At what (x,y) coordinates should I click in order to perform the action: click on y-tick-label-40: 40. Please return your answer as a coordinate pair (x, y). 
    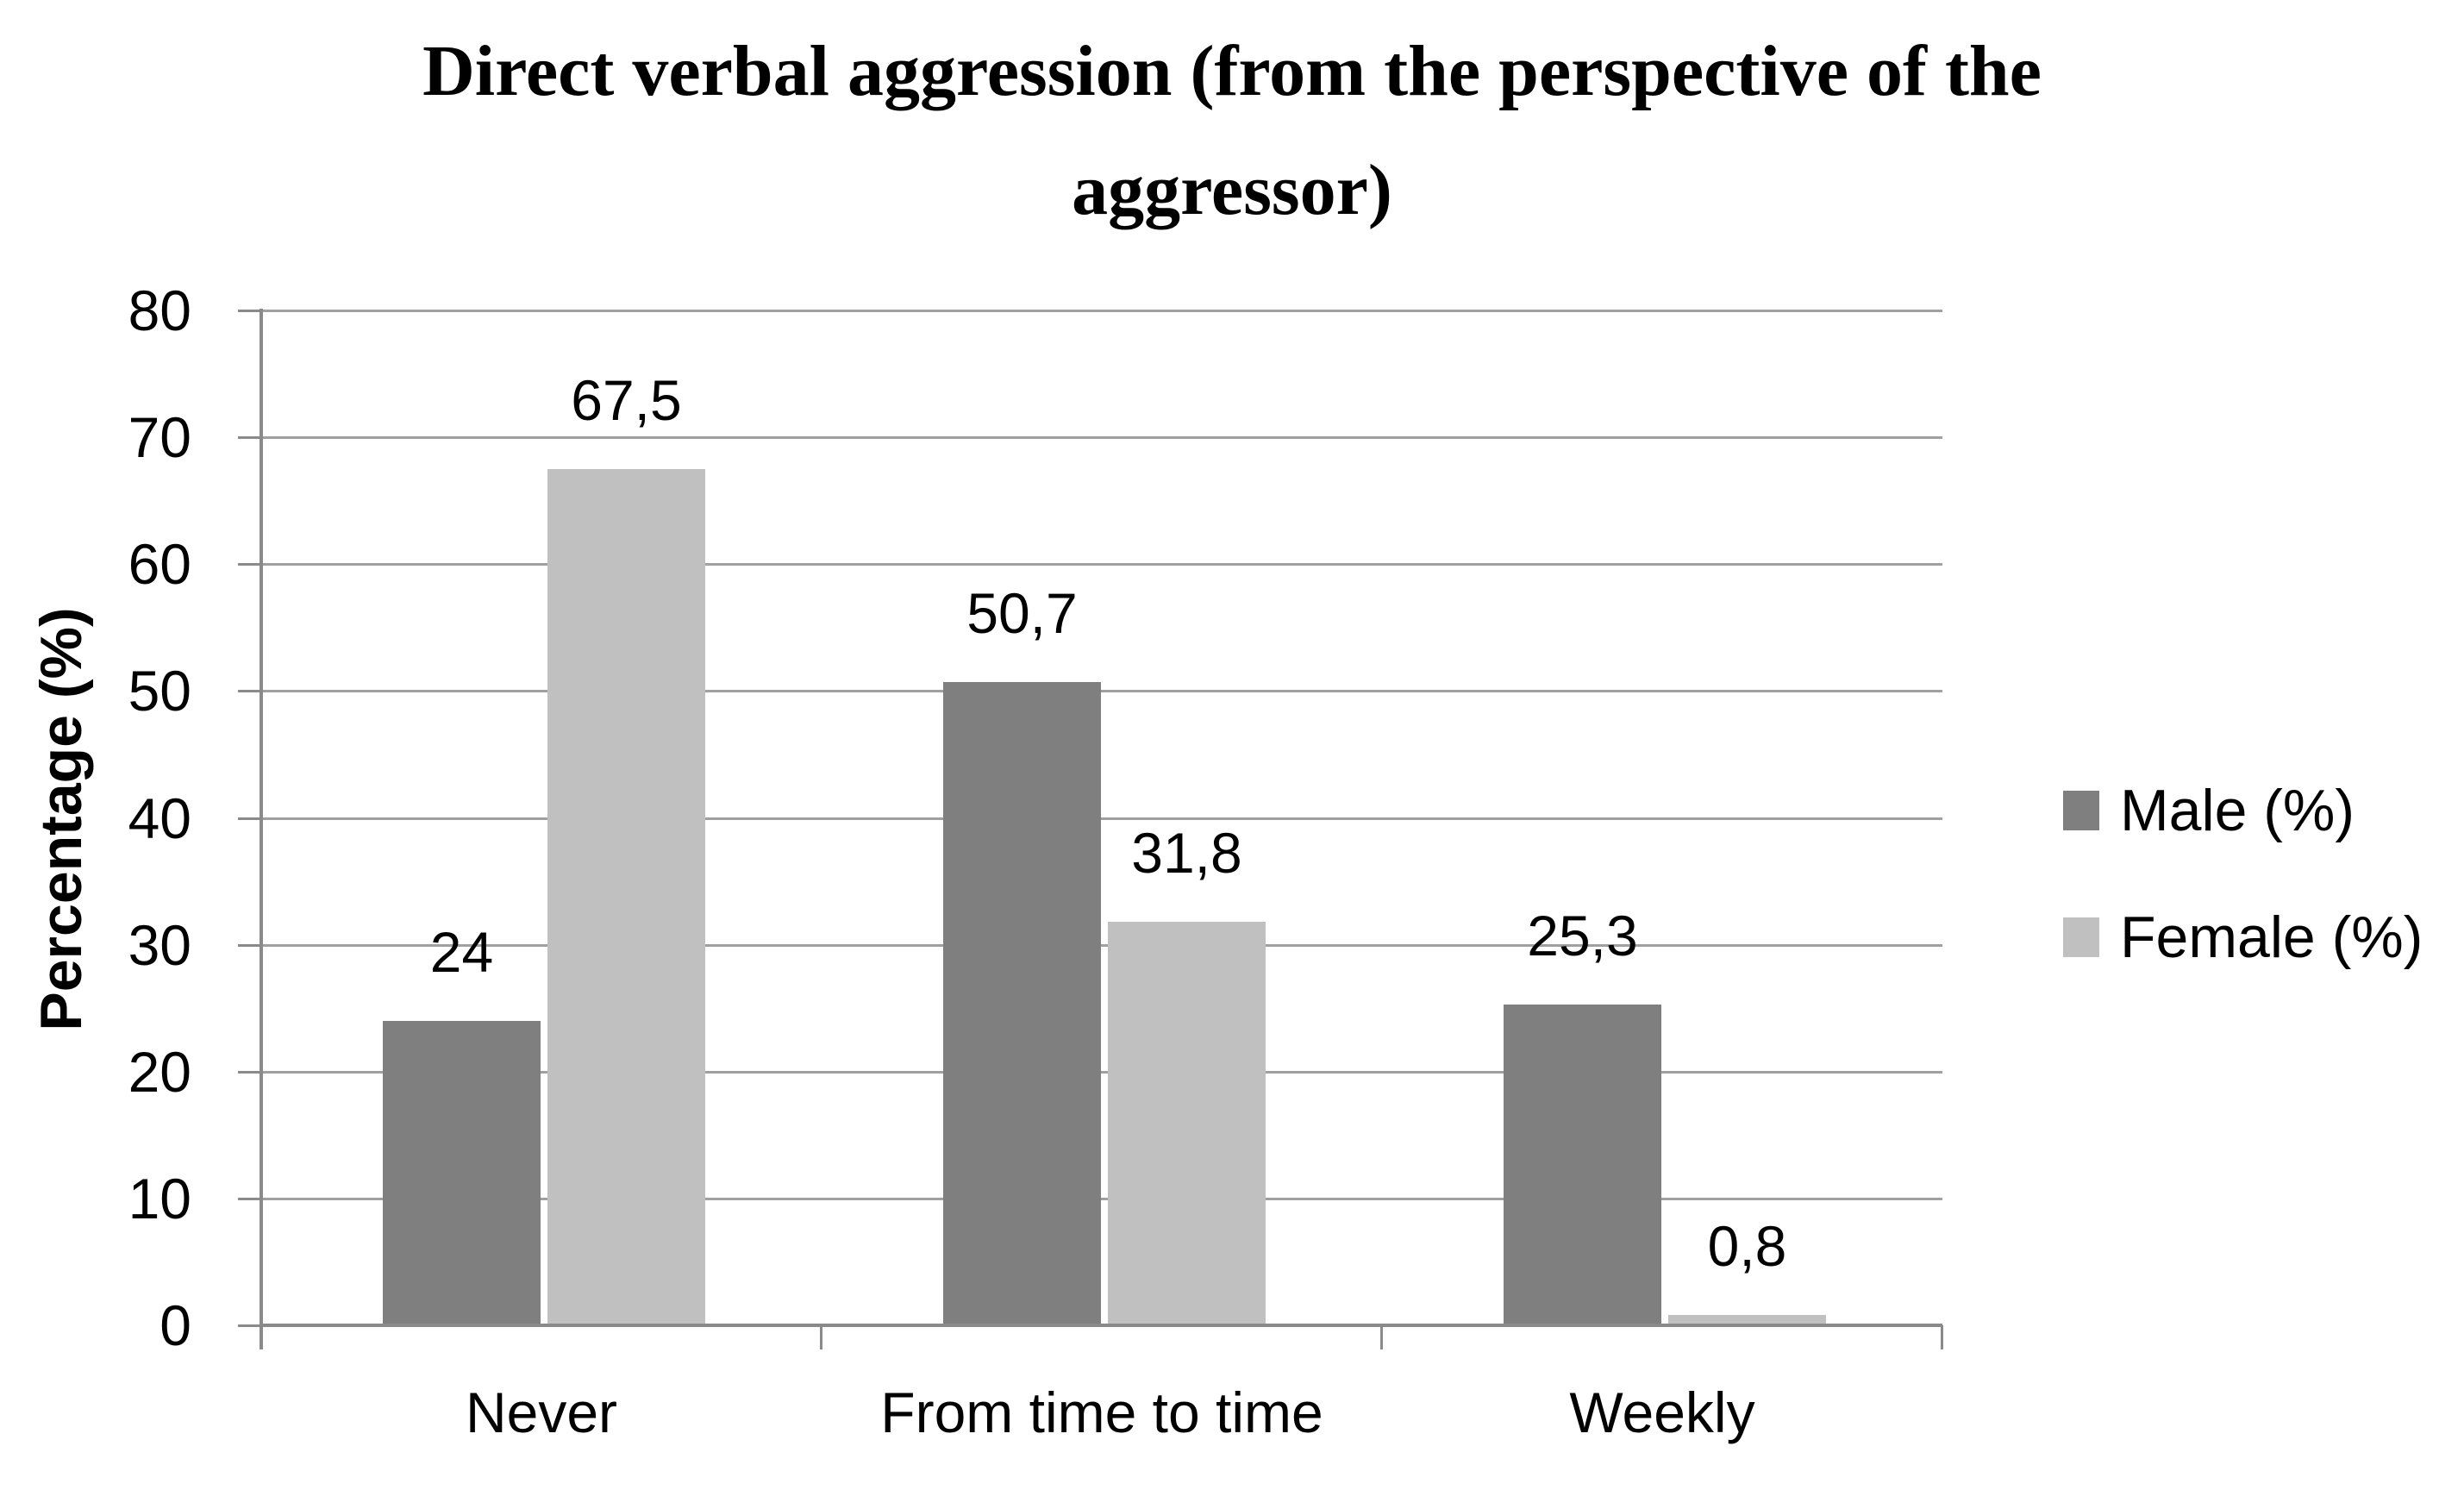
    Looking at the image, I should click on (159, 818).